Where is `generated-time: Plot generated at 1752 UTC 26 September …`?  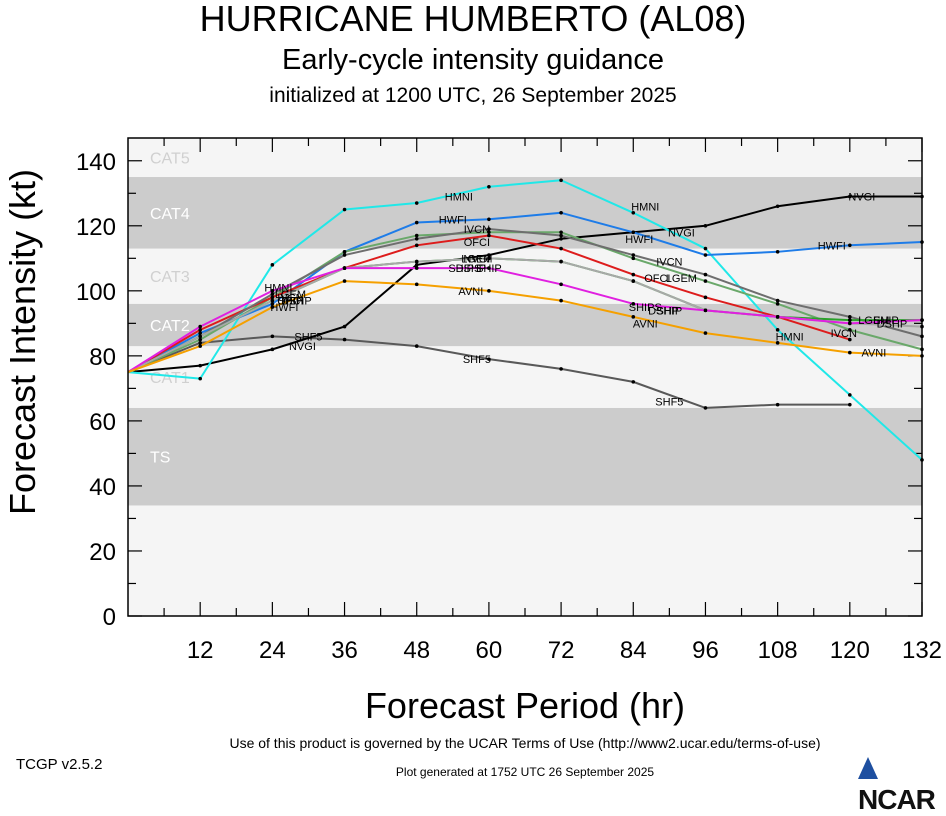
generated-time: Plot generated at 1752 UTC 26 September … is located at coordinates (525, 772).